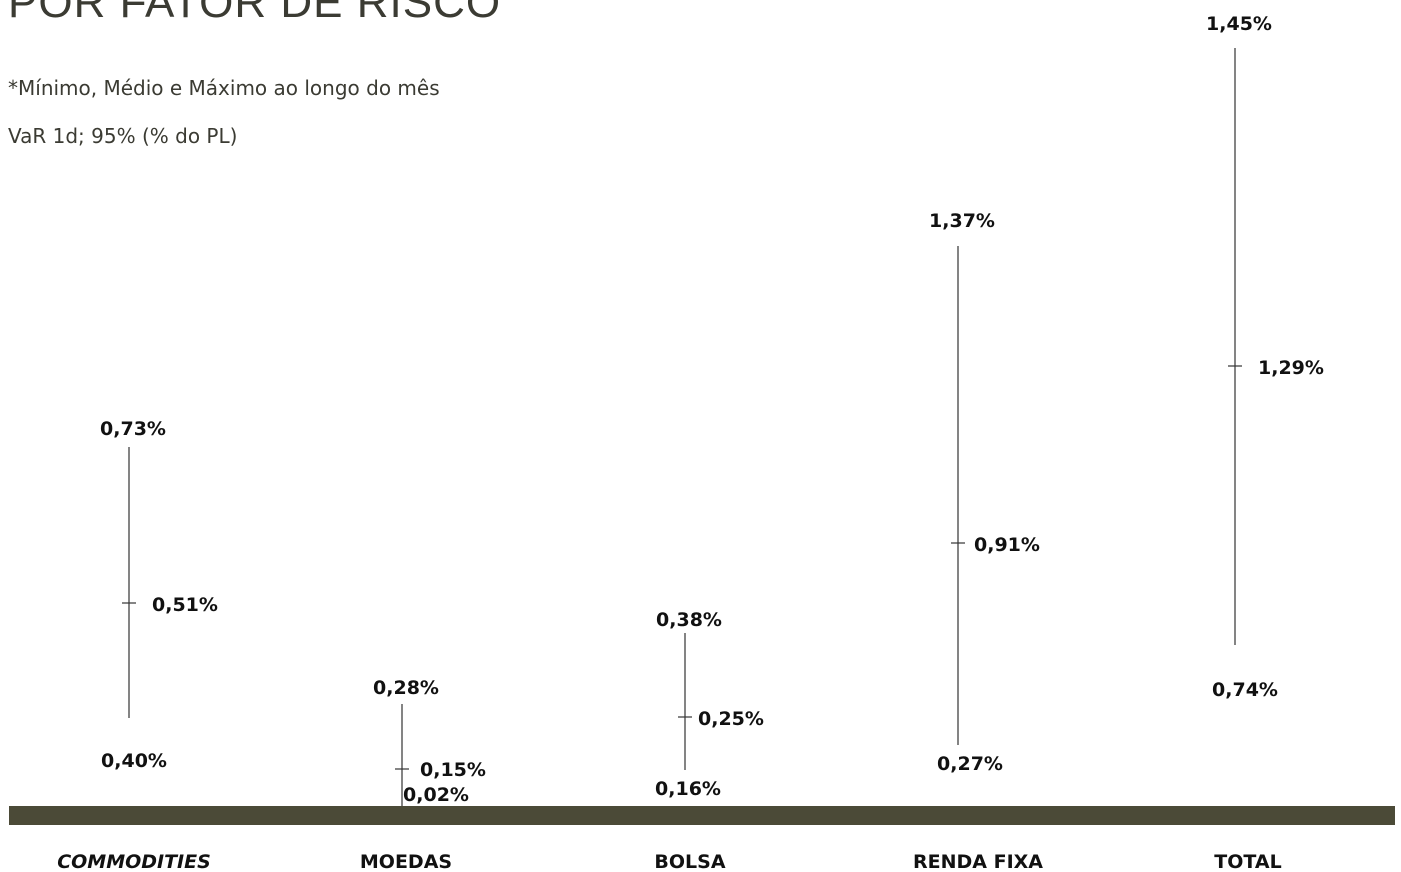 The image size is (1401, 872). I want to click on max-label-commodities: 0,73%, so click(133, 429).